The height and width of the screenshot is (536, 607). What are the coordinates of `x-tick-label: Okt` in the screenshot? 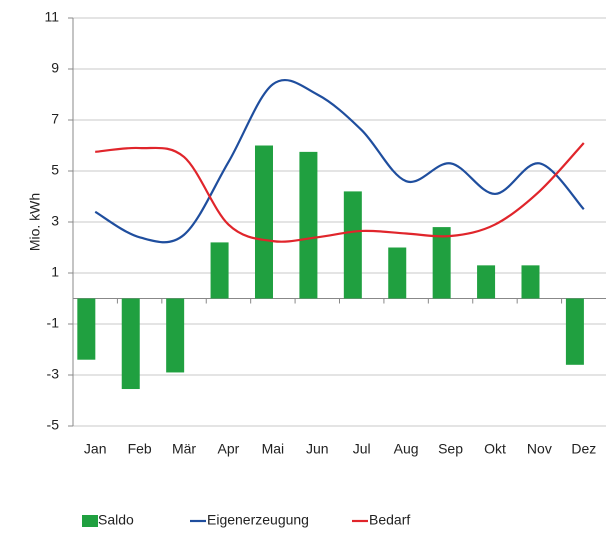 It's located at (495, 449).